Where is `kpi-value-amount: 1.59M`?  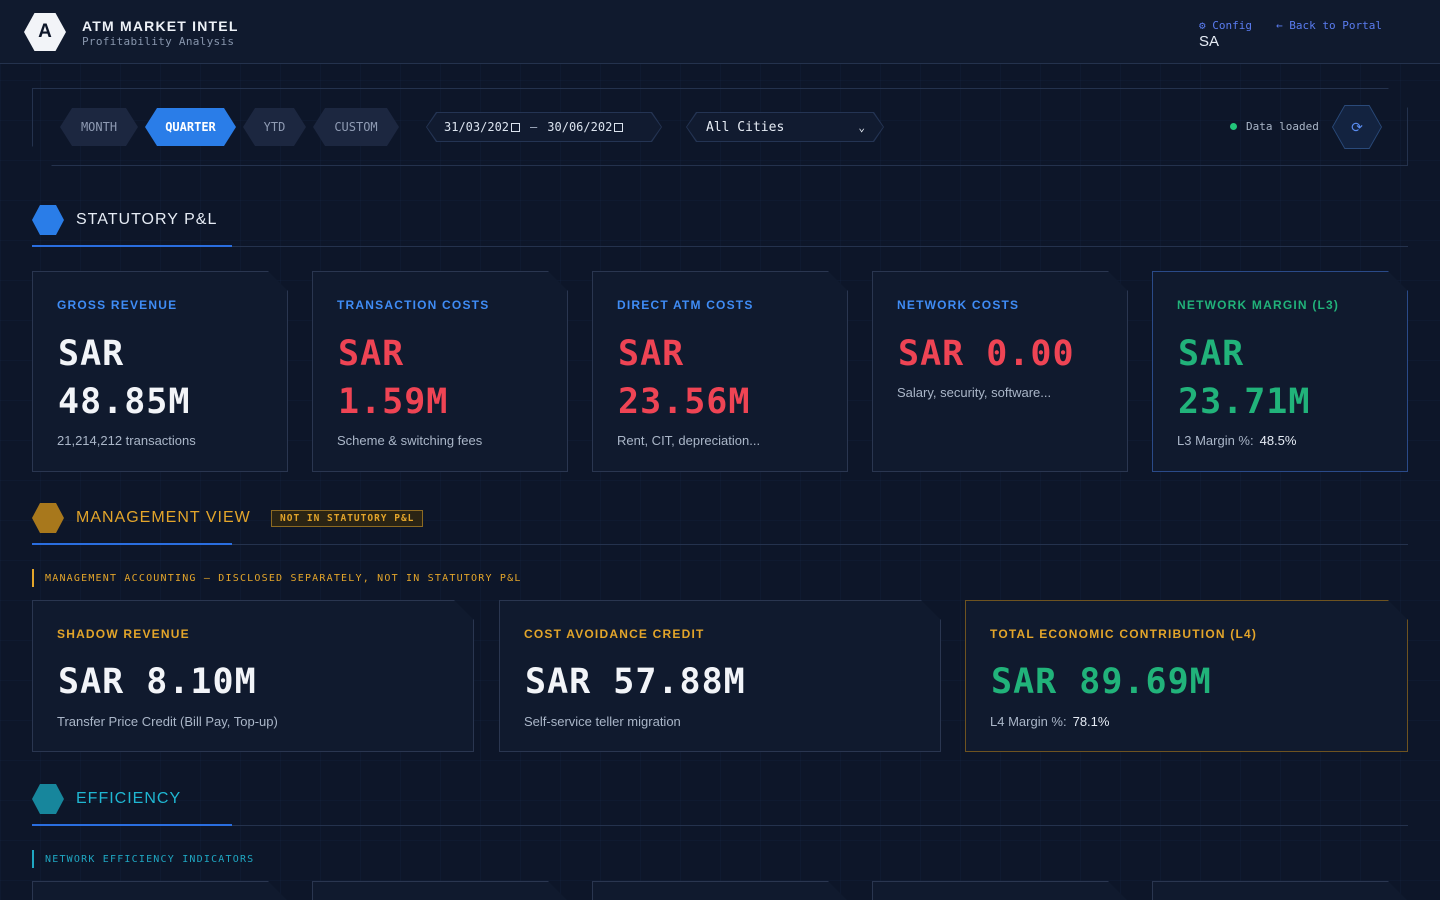
kpi-value-amount: 1.59M is located at coordinates (393, 402).